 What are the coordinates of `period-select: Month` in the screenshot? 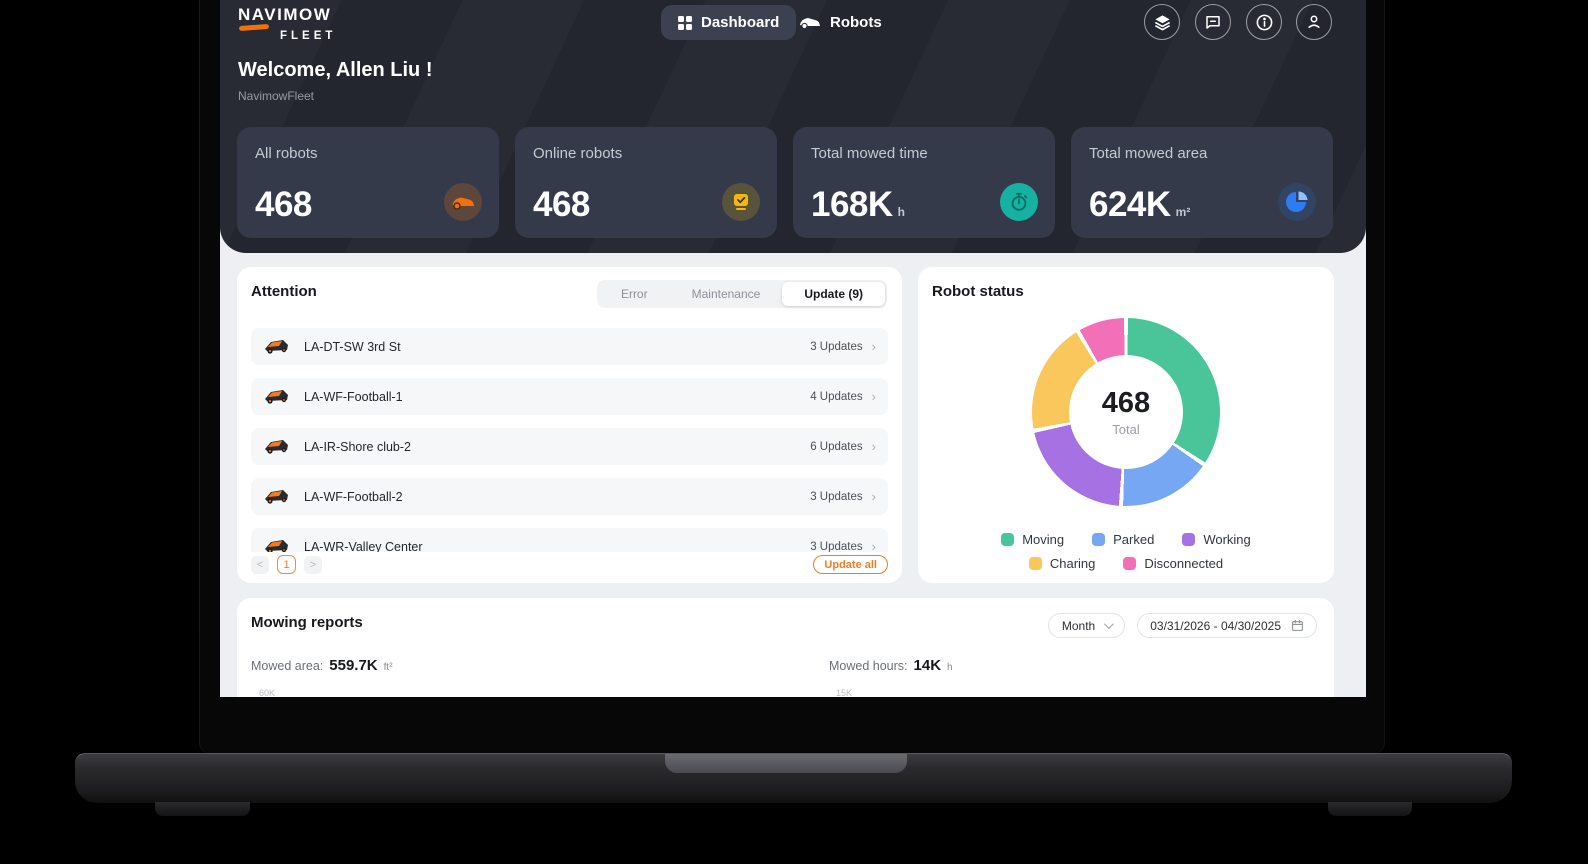 It's located at (1086, 625).